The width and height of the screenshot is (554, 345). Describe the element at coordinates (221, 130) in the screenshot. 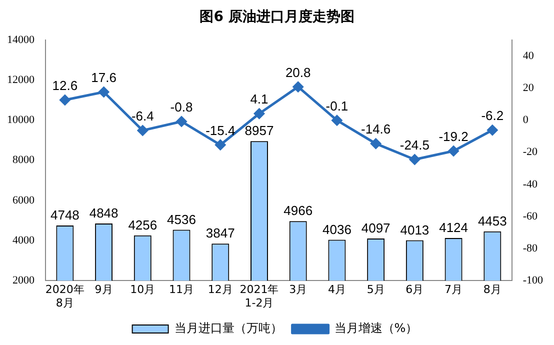

I see `data-label: -15.4` at that location.